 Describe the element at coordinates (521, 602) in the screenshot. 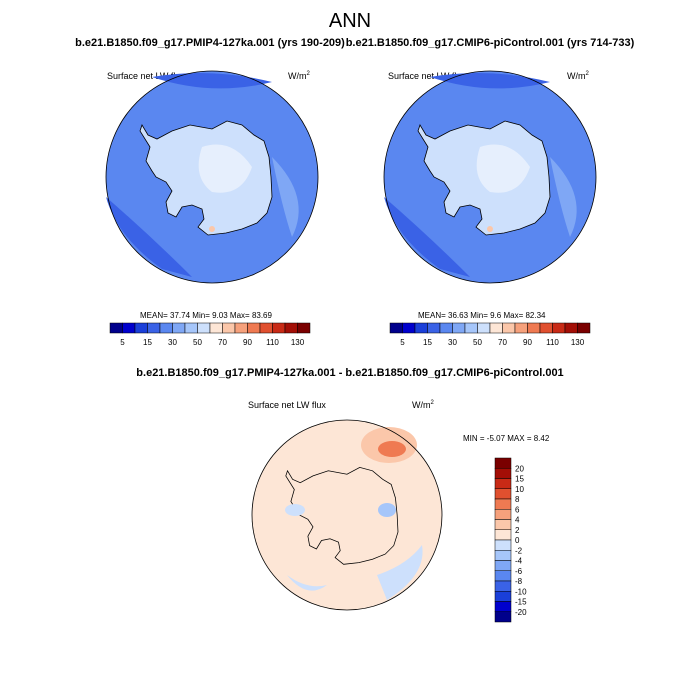

I see `colorbar-label: -15` at that location.